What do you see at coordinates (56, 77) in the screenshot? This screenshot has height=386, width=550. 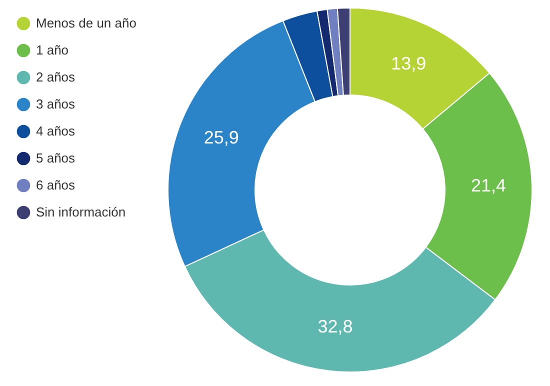 I see `legend-label: 2 años` at bounding box center [56, 77].